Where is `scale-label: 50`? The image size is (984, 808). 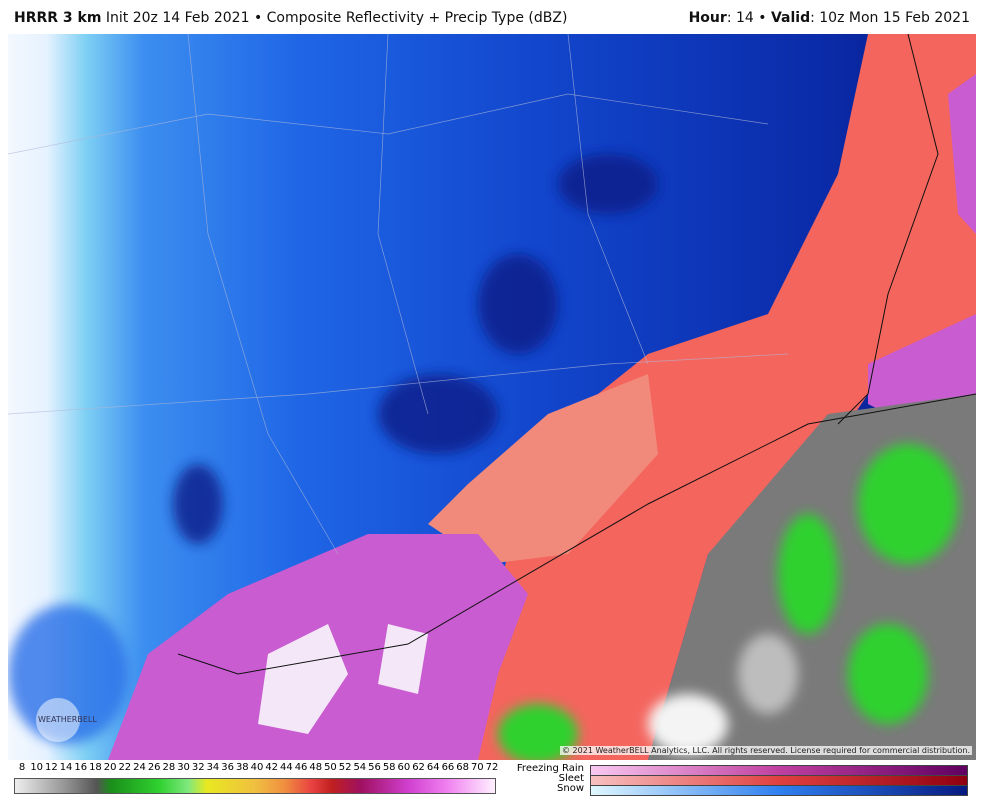
scale-label: 50 is located at coordinates (330, 767).